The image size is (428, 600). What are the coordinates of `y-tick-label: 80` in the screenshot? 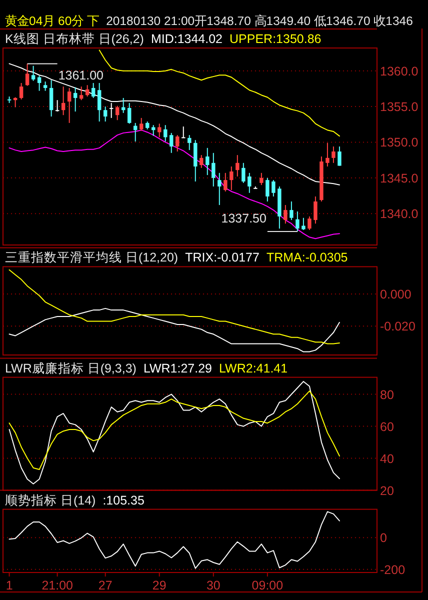 It's located at (387, 395).